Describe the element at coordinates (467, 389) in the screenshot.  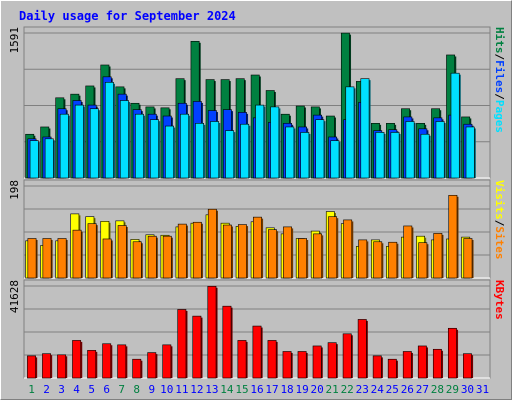
I see `x-tick-label: 30` at that location.